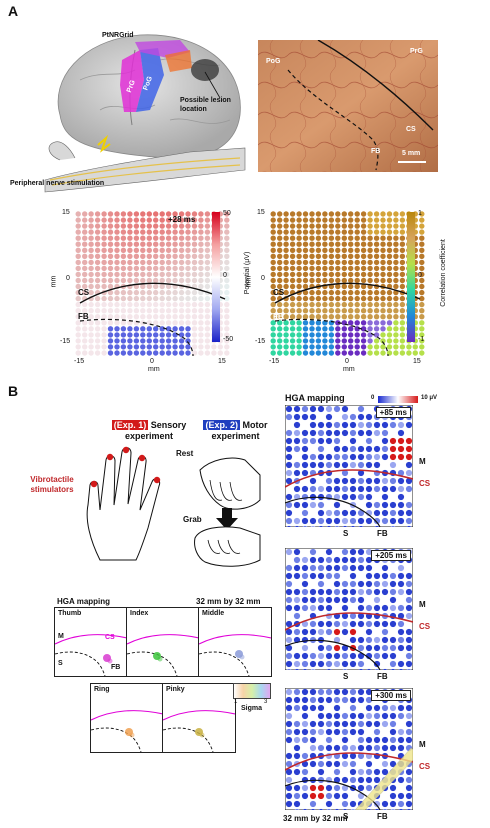  Describe the element at coordinates (65, 341) in the screenshot. I see `pot-ytick-2: -15` at that location.